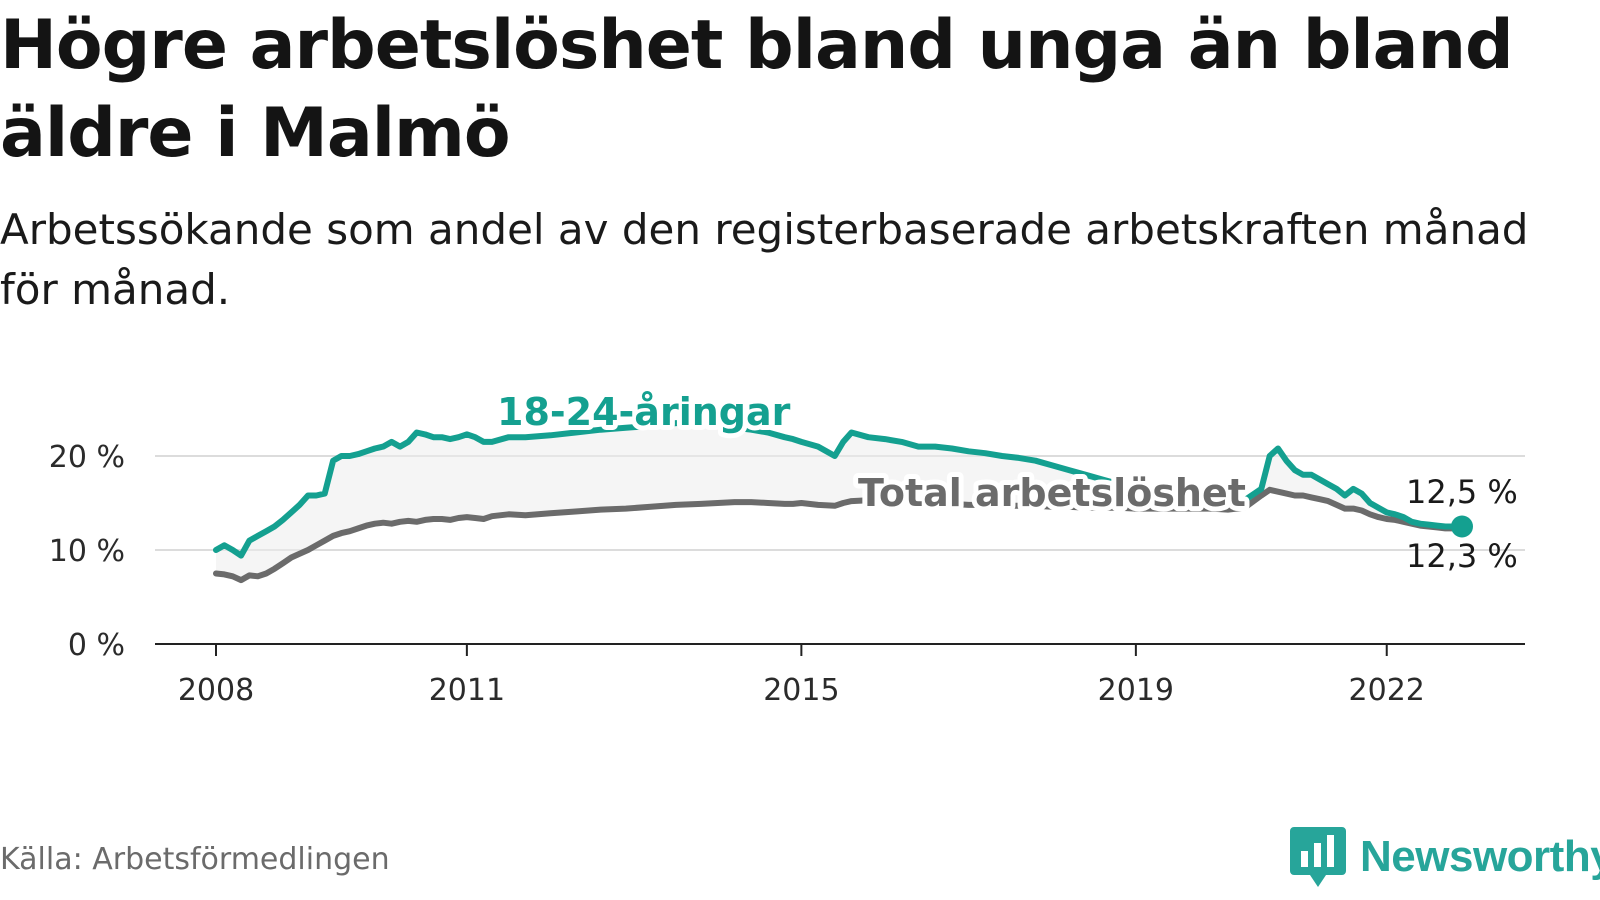  I want to click on y-axis-ticks: 0 % 10 % 20 %, so click(87, 551).